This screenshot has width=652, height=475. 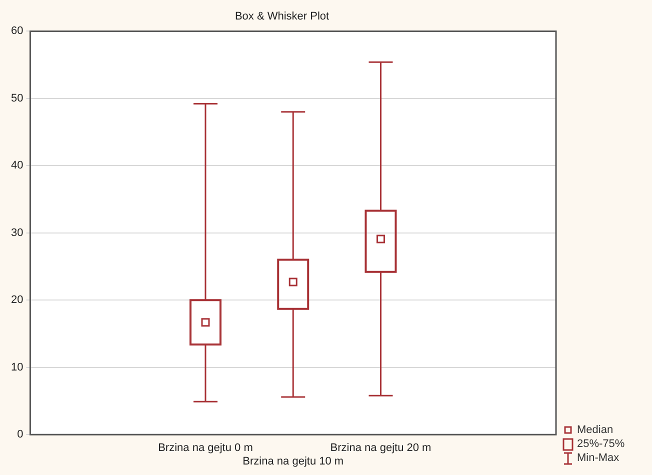 I want to click on y-tick-label: 0, so click(x=20, y=434).